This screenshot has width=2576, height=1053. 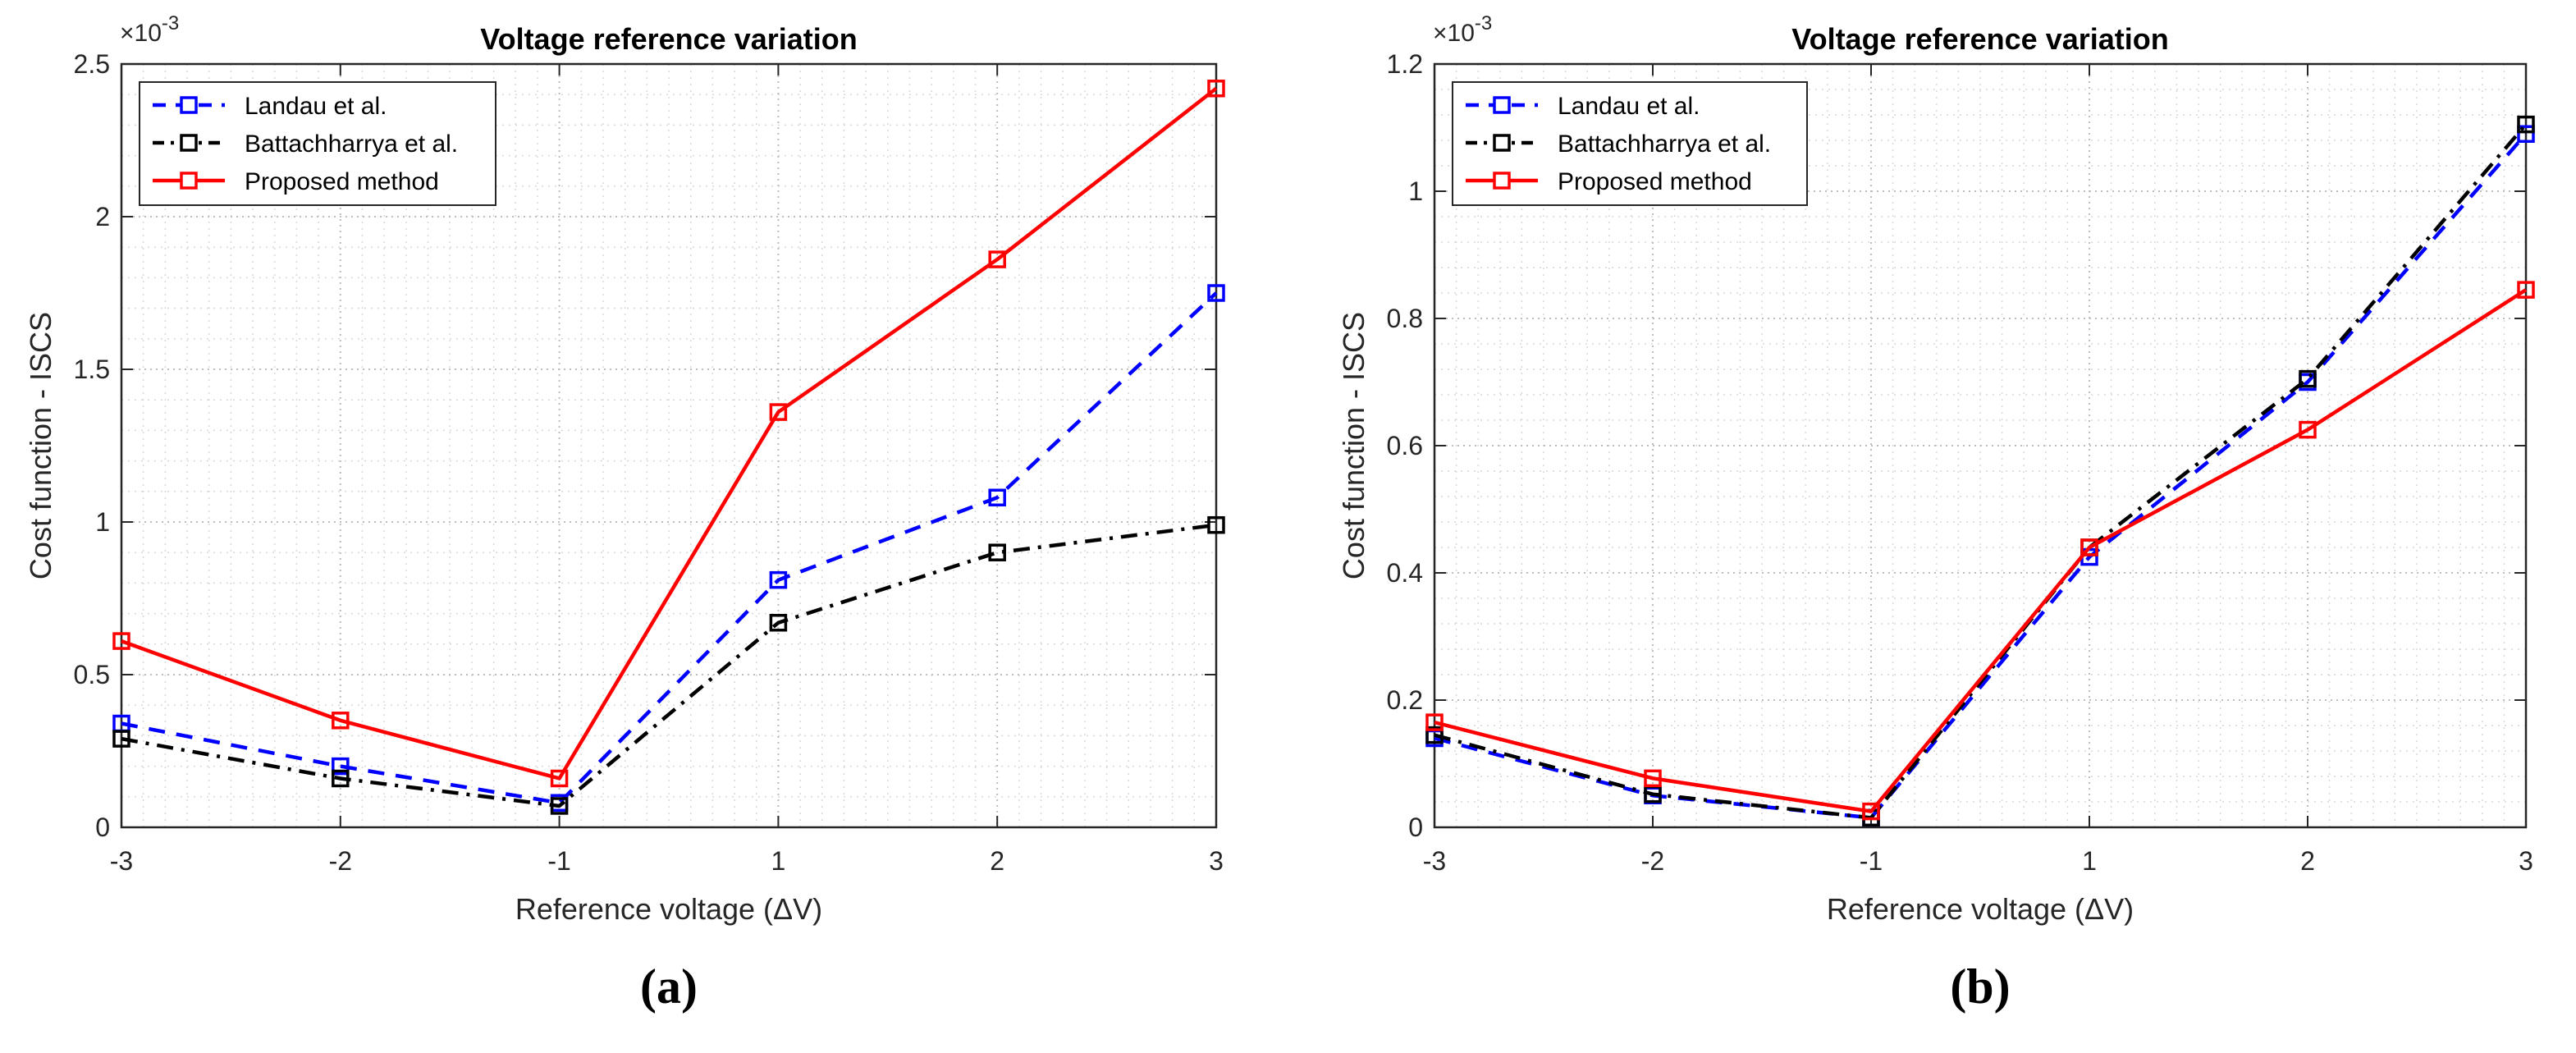 I want to click on panel-label: (a), so click(x=669, y=987).